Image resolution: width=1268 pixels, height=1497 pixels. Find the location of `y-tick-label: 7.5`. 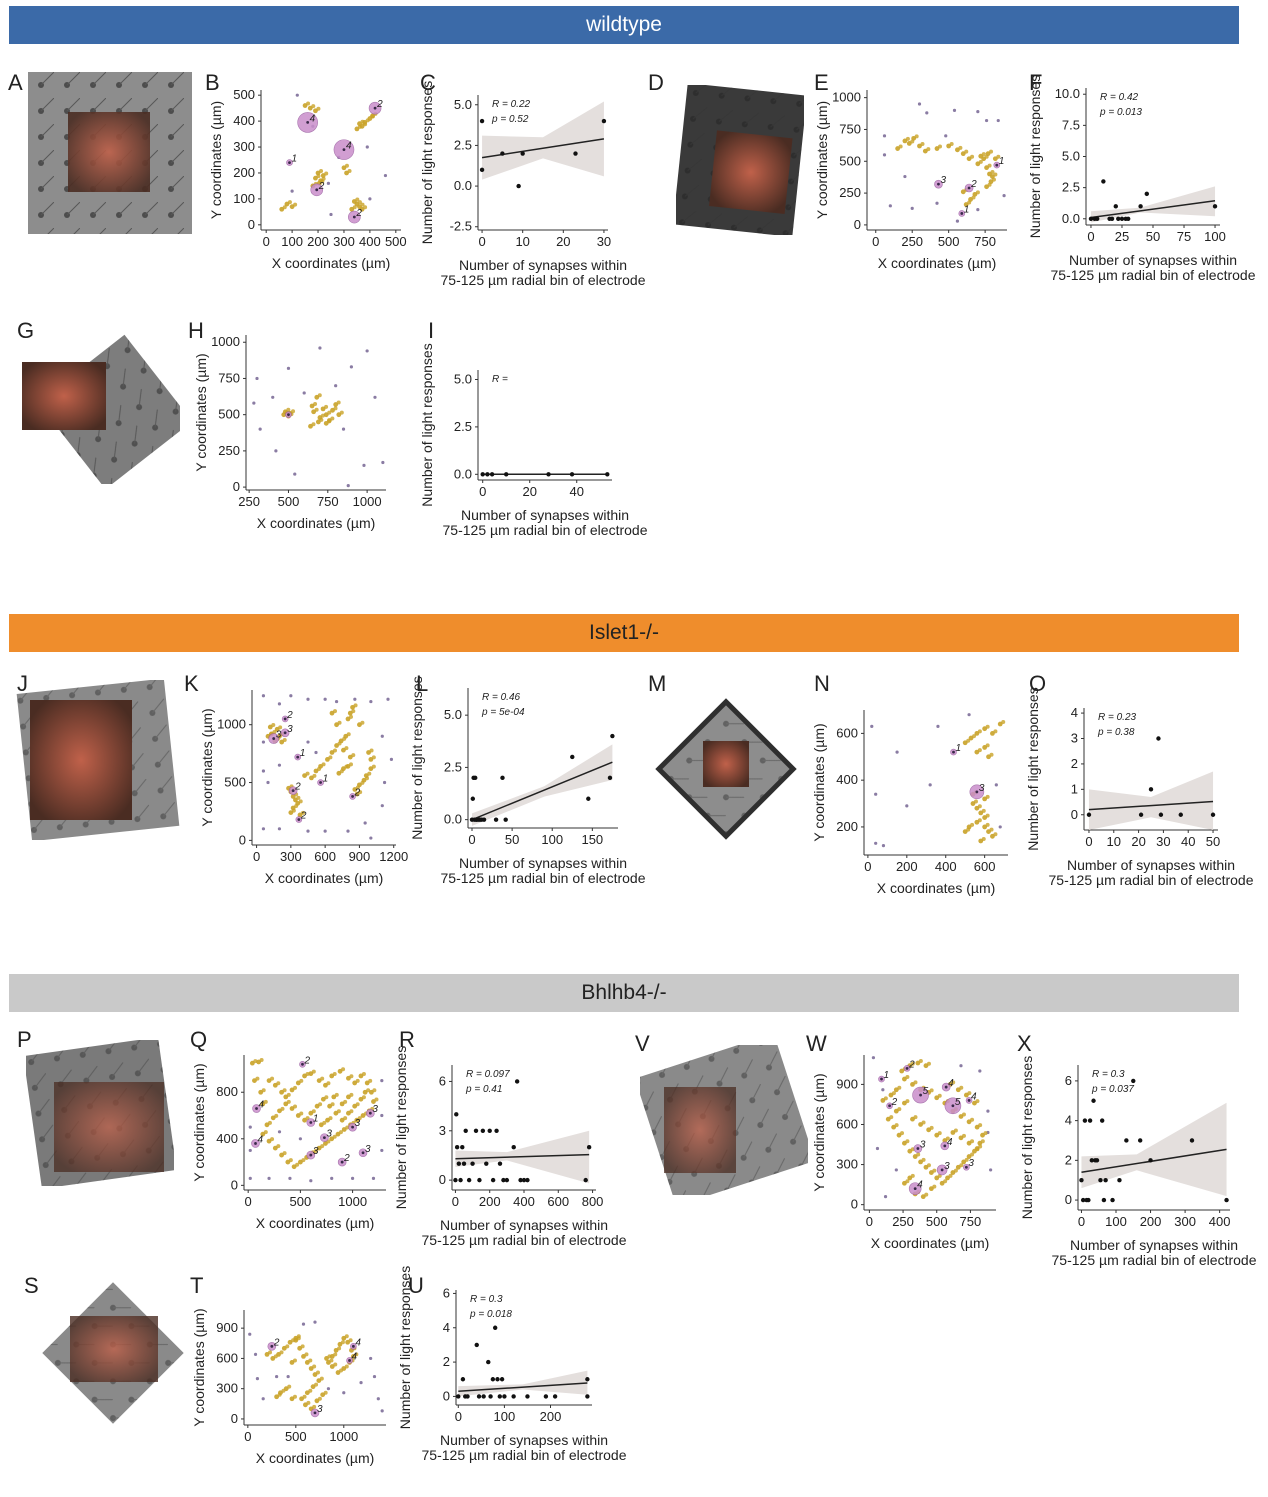

y-tick-label: 7.5 is located at coordinates (1071, 124).